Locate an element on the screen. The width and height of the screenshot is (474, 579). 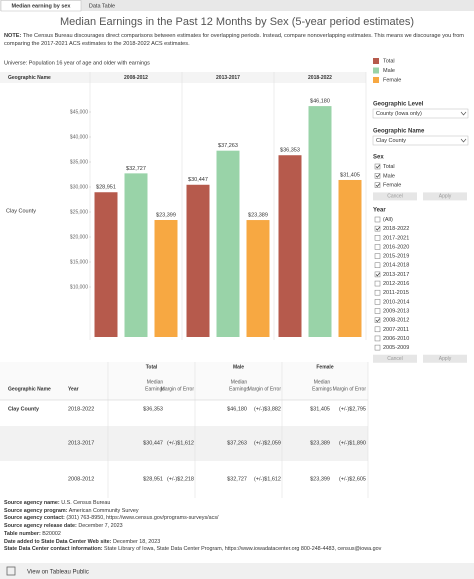
table-header-bg is located at coordinates (184, 381).